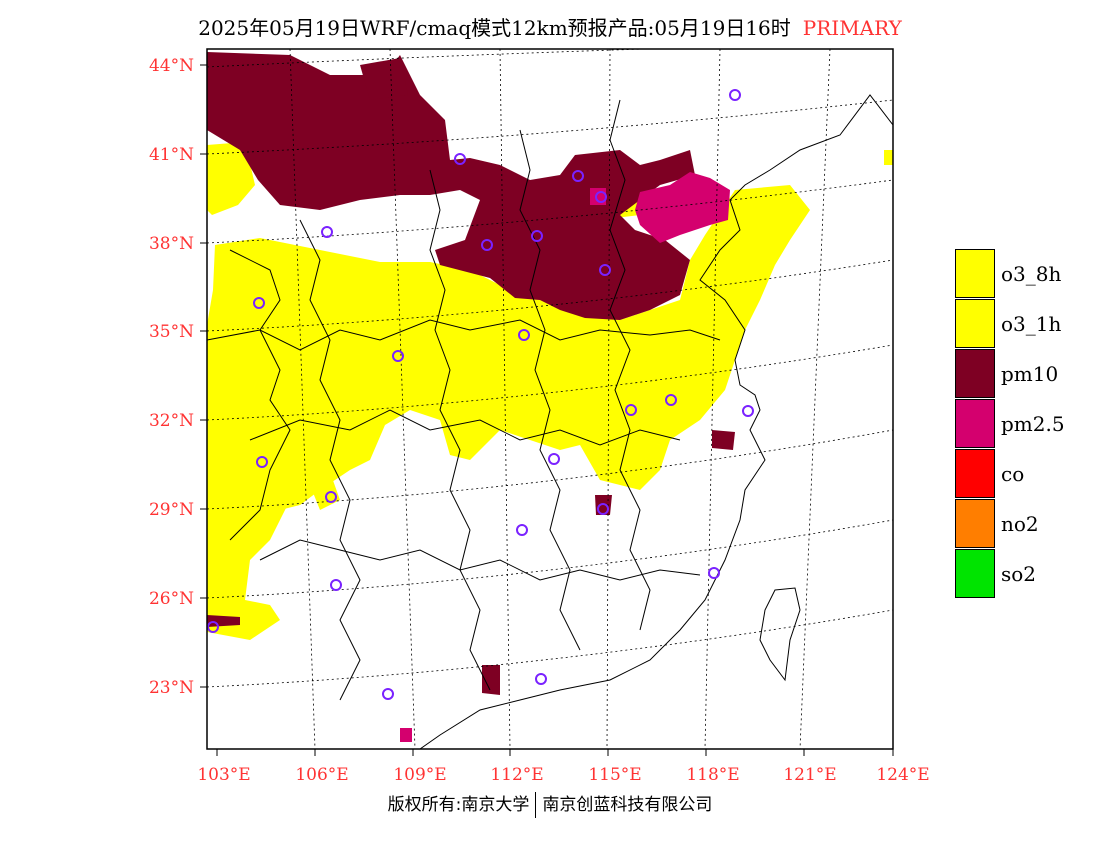  I want to click on lat-label: 29°N, so click(171, 510).